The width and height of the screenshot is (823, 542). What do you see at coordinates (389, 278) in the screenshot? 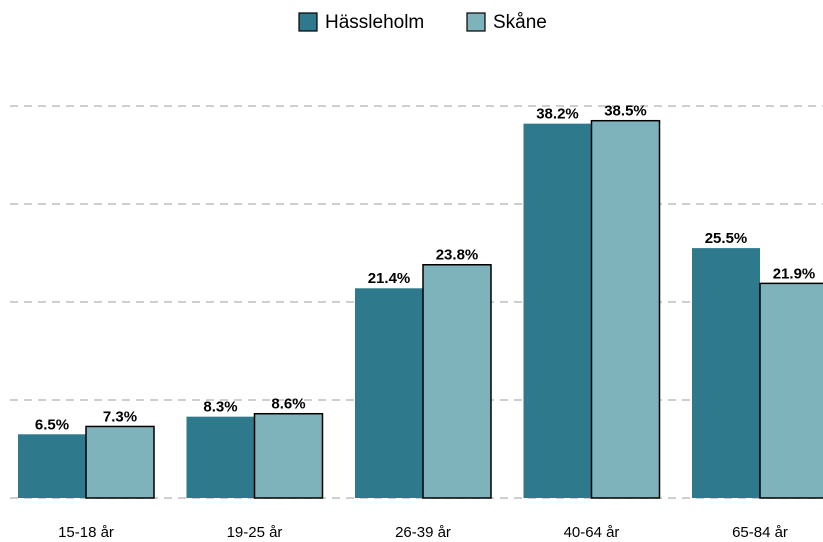
I see `value-label: 21.4%` at bounding box center [389, 278].